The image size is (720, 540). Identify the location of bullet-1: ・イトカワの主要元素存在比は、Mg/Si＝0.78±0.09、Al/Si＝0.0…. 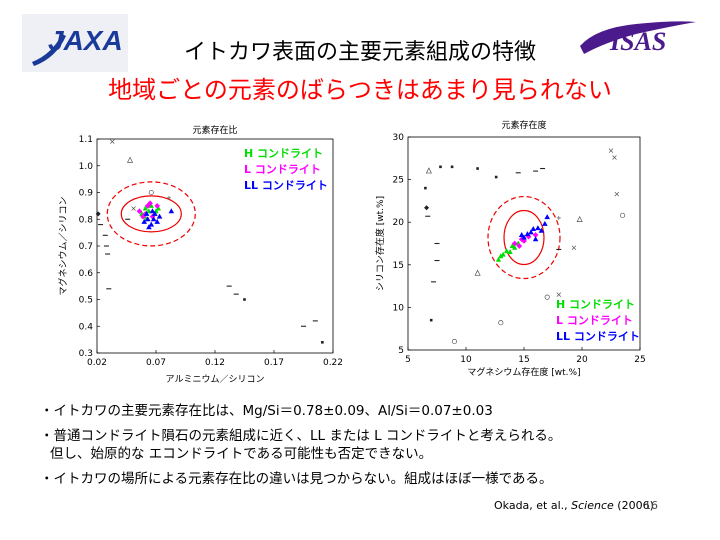
(266, 411).